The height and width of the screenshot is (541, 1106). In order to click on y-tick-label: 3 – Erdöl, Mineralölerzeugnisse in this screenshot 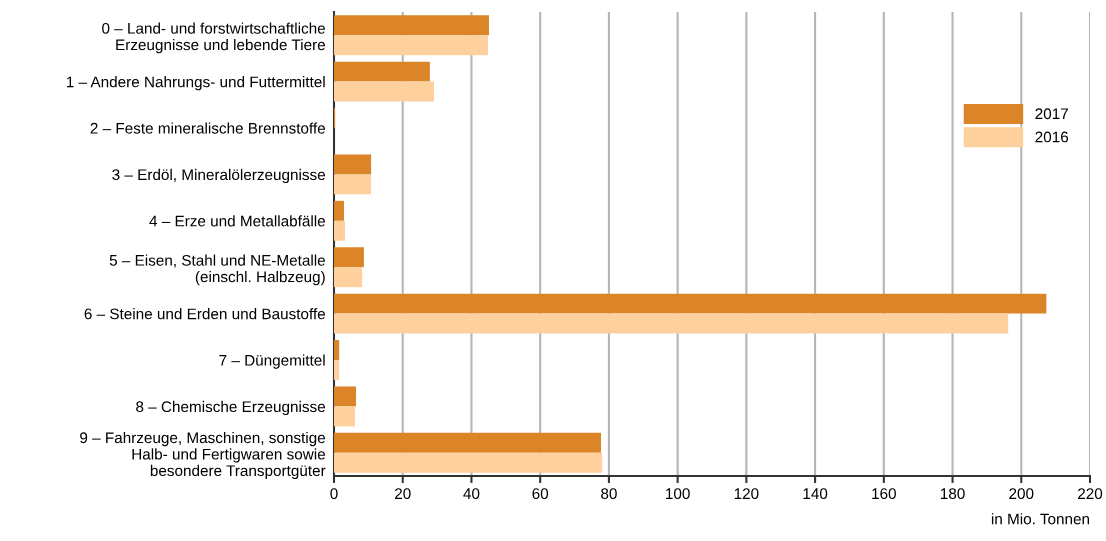, I will do `click(218, 176)`.